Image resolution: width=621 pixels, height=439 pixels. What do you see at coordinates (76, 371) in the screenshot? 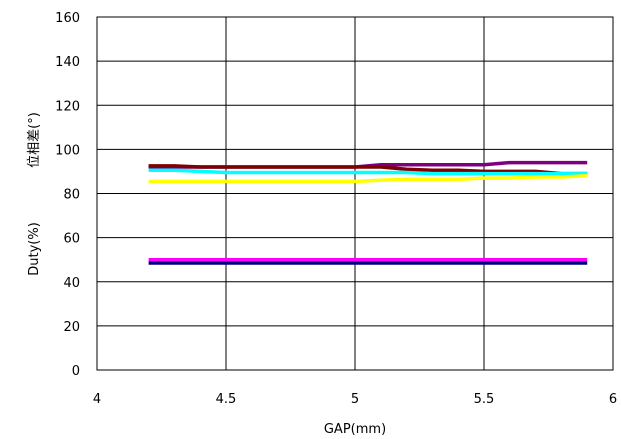
I see `y-tick-label: 0` at bounding box center [76, 371].